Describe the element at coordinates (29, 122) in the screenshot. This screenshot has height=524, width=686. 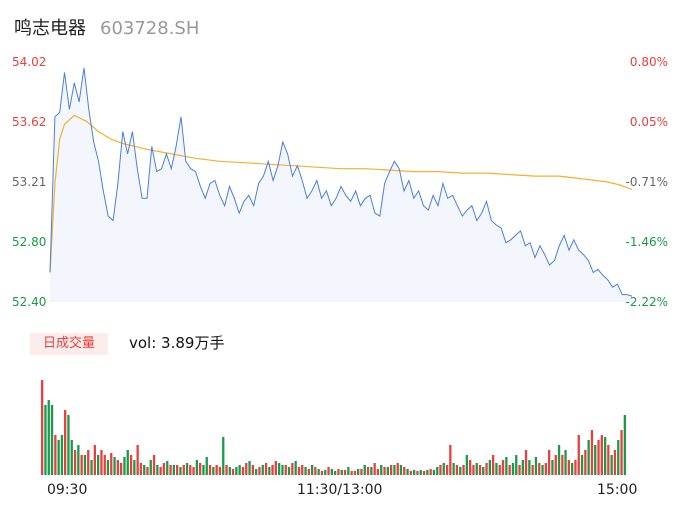
I see `price-tick-label: 53.62` at that location.